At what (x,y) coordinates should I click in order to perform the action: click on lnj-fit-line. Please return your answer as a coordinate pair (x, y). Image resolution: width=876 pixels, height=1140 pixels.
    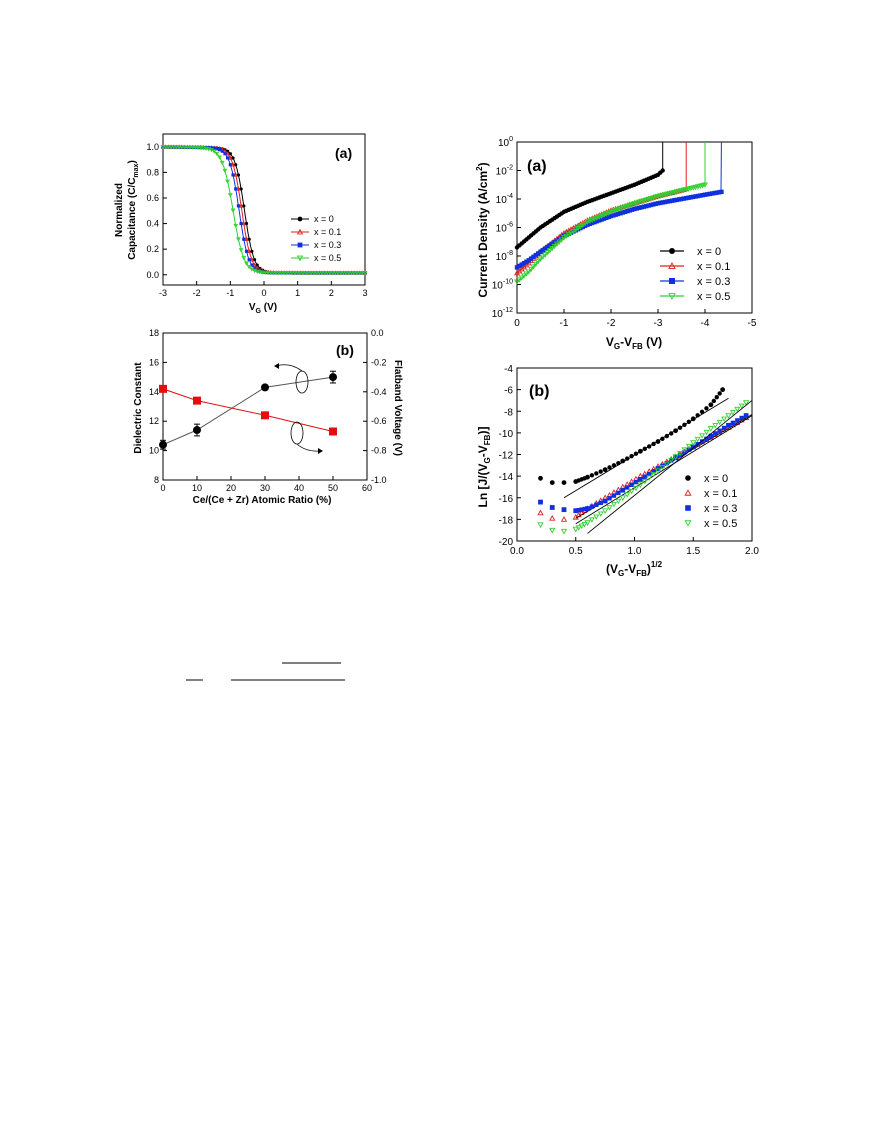
    Looking at the image, I should click on (670, 467).